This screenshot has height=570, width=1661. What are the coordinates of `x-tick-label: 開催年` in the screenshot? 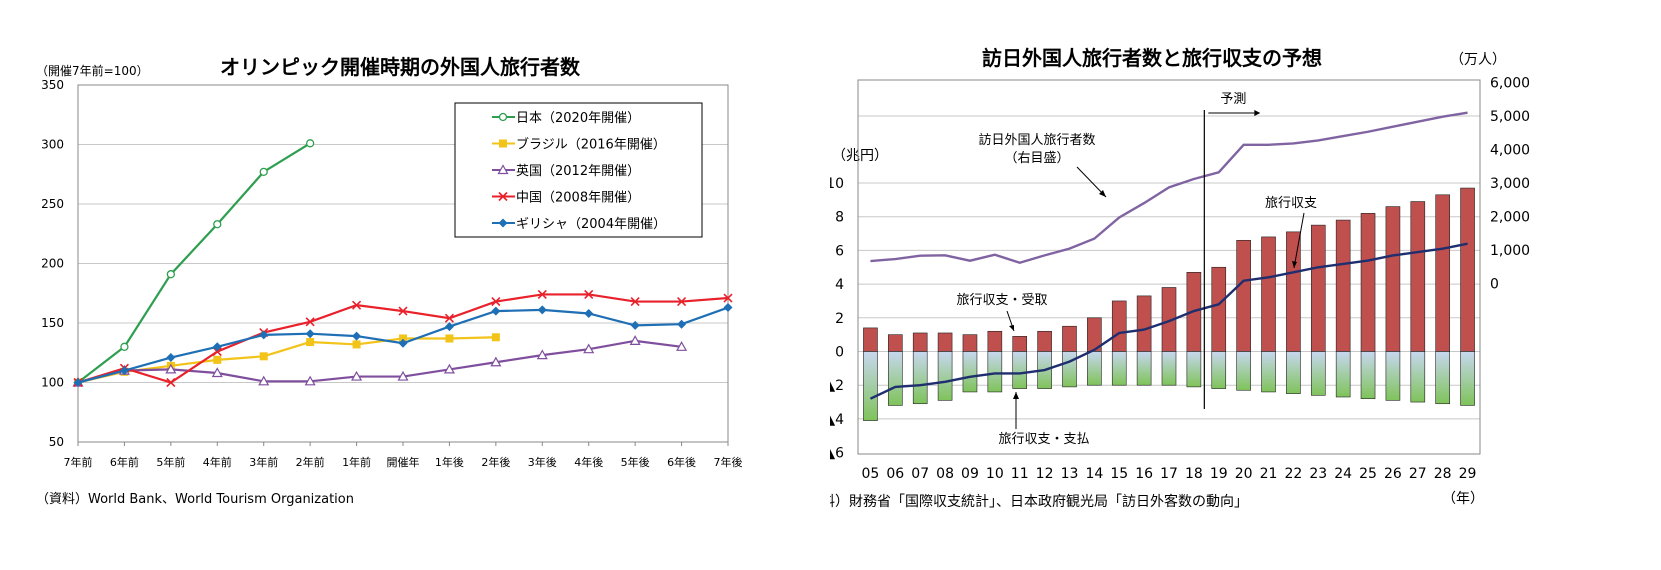 It's located at (403, 462).